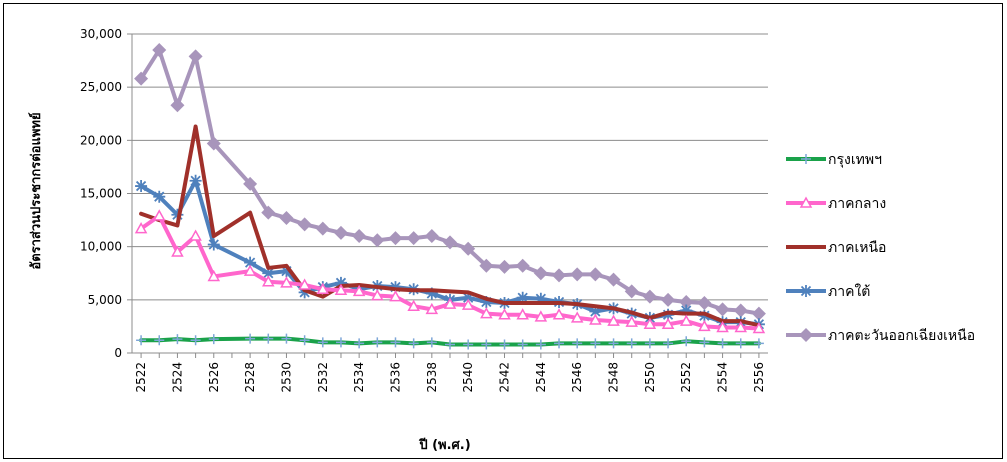 The image size is (1007, 462). Describe the element at coordinates (614, 377) in the screenshot. I see `x-tick-label: 2548` at that location.